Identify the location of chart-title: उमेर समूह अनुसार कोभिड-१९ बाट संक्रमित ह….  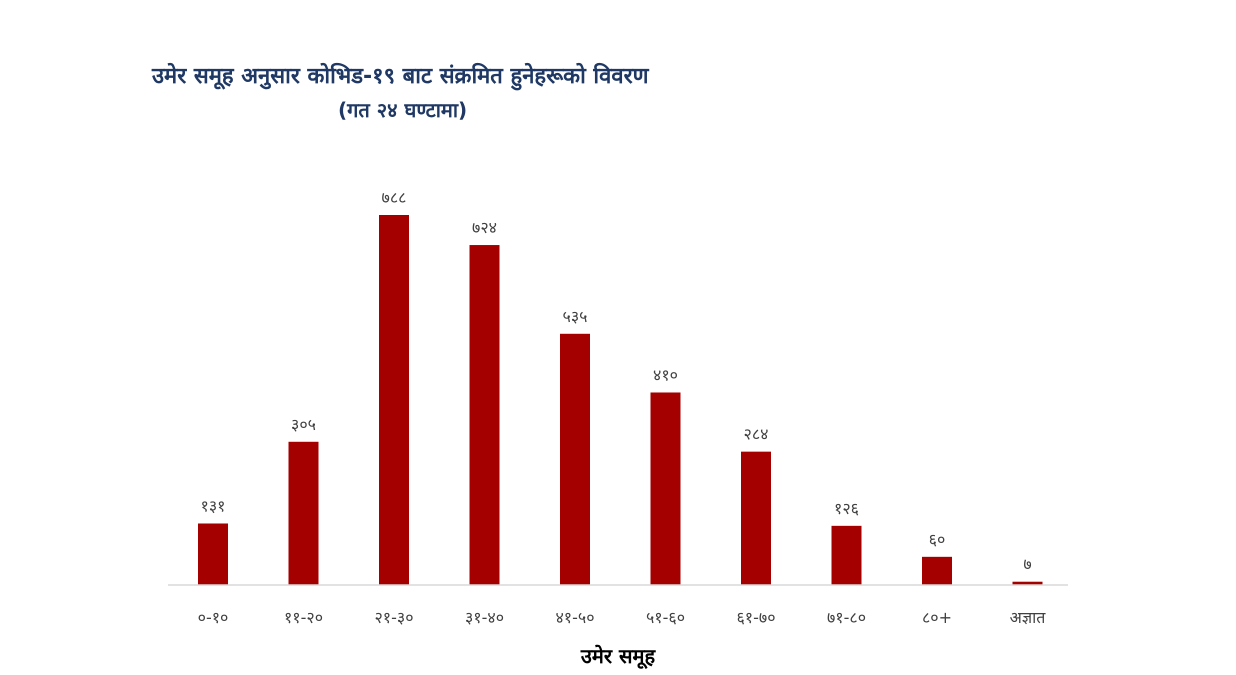
(400, 76).